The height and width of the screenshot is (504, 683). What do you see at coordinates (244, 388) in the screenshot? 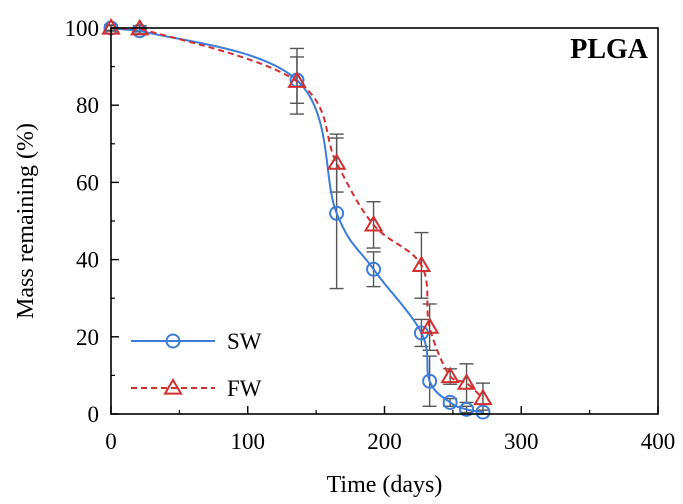
I see `legend-label: FW` at bounding box center [244, 388].